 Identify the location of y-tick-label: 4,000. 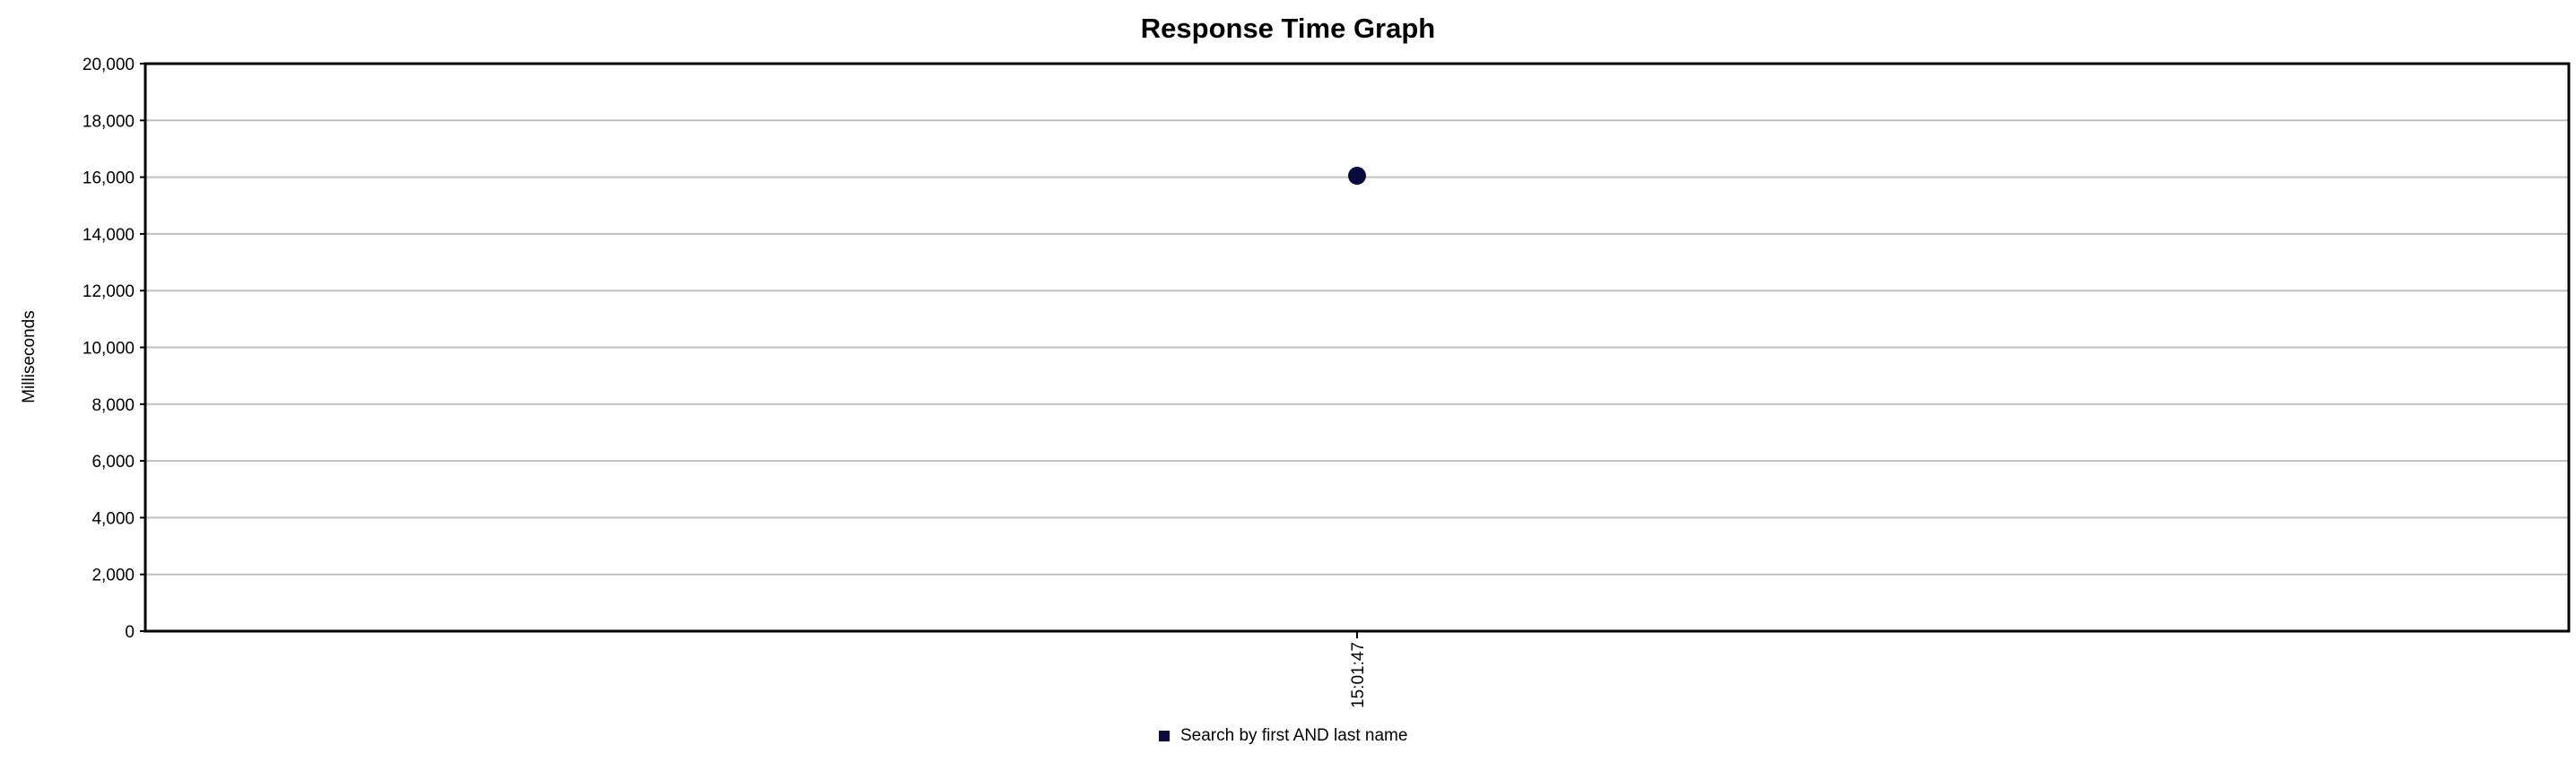
(113, 518).